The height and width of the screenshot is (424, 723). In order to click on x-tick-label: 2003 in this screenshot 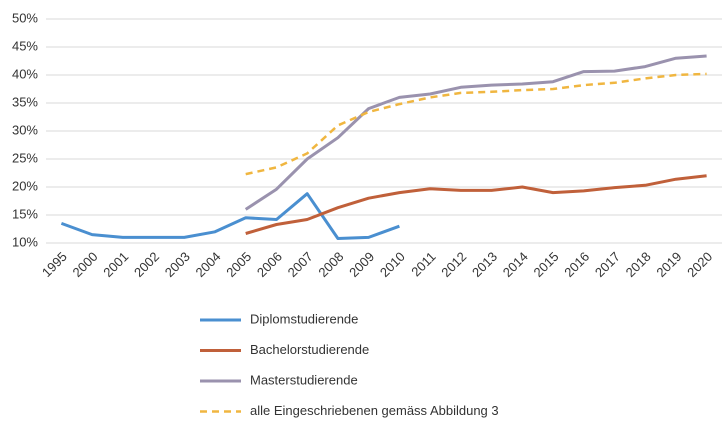, I will do `click(177, 264)`.